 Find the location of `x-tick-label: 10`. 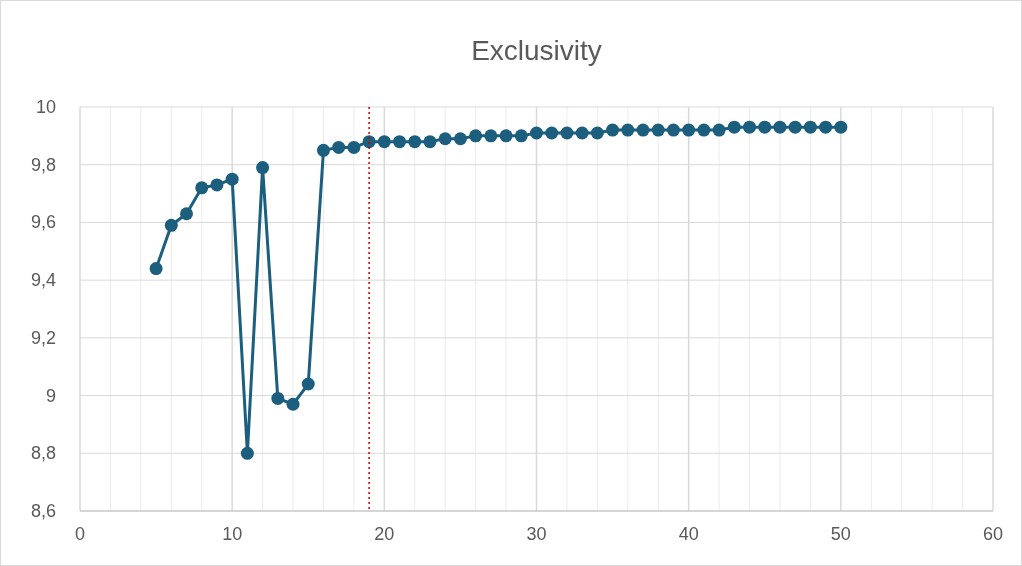

x-tick-label: 10 is located at coordinates (232, 534).